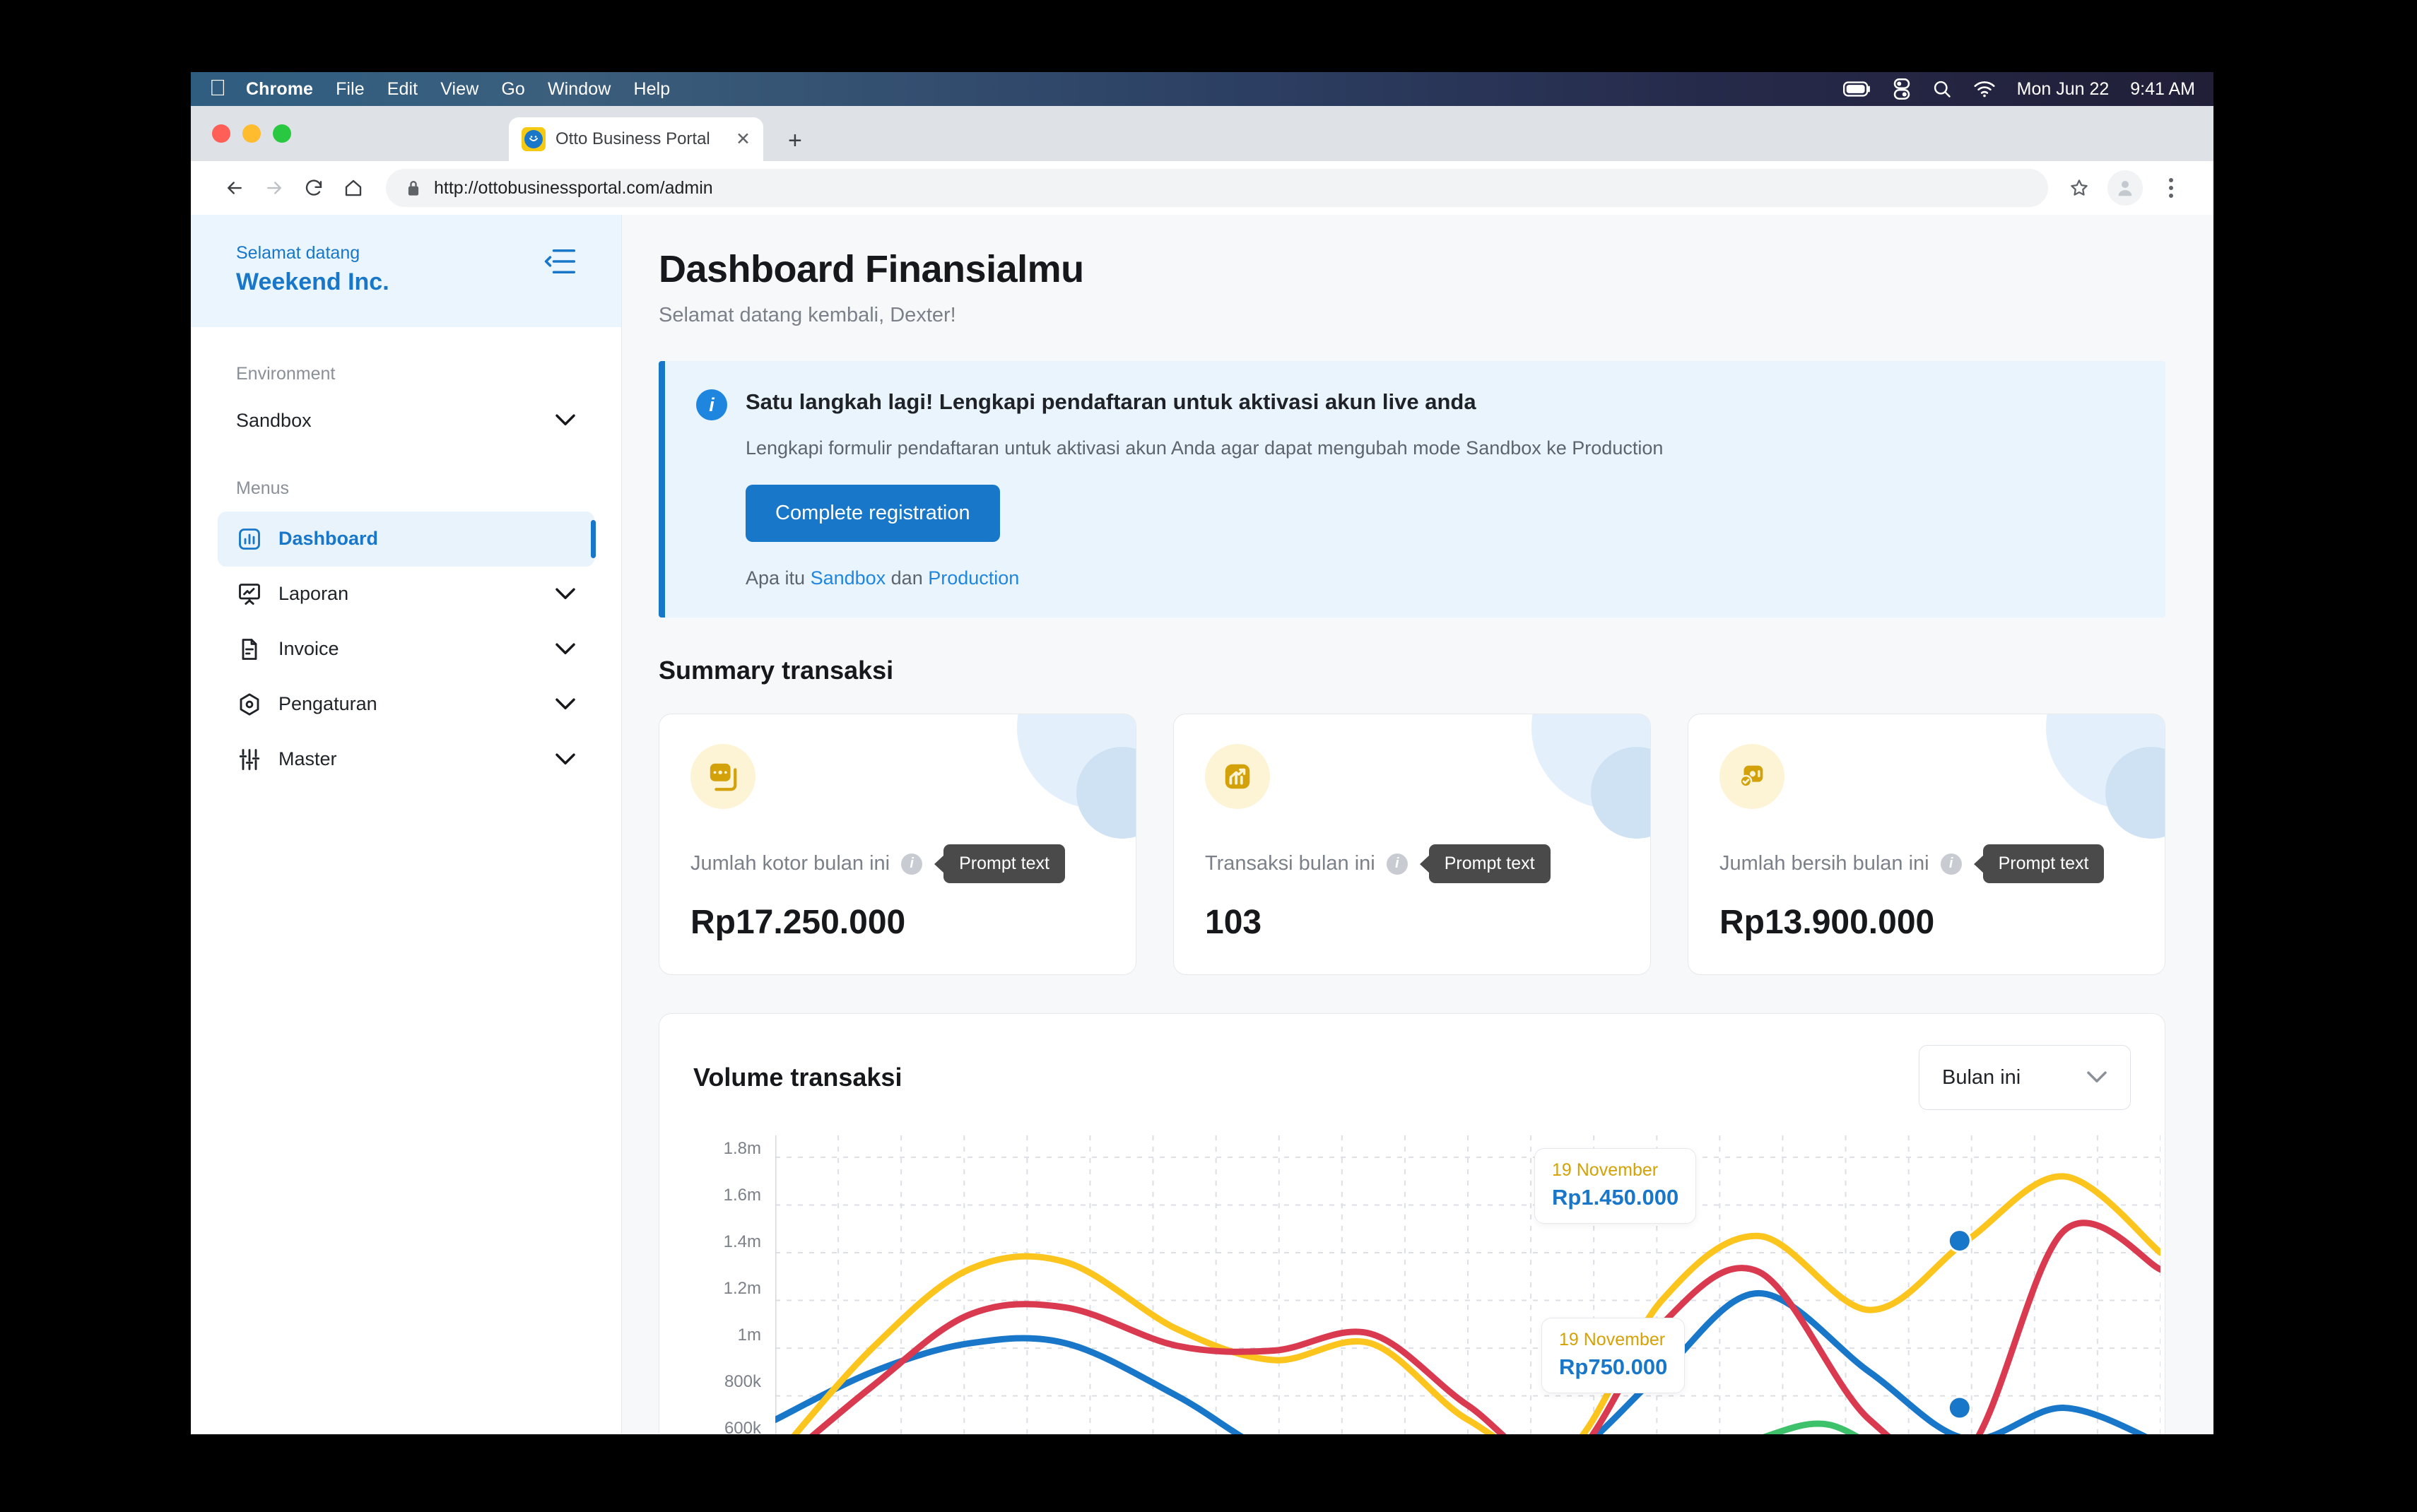 This screenshot has width=2417, height=1512. What do you see at coordinates (907, 578) in the screenshot?
I see `banner-footer-mid: dan` at bounding box center [907, 578].